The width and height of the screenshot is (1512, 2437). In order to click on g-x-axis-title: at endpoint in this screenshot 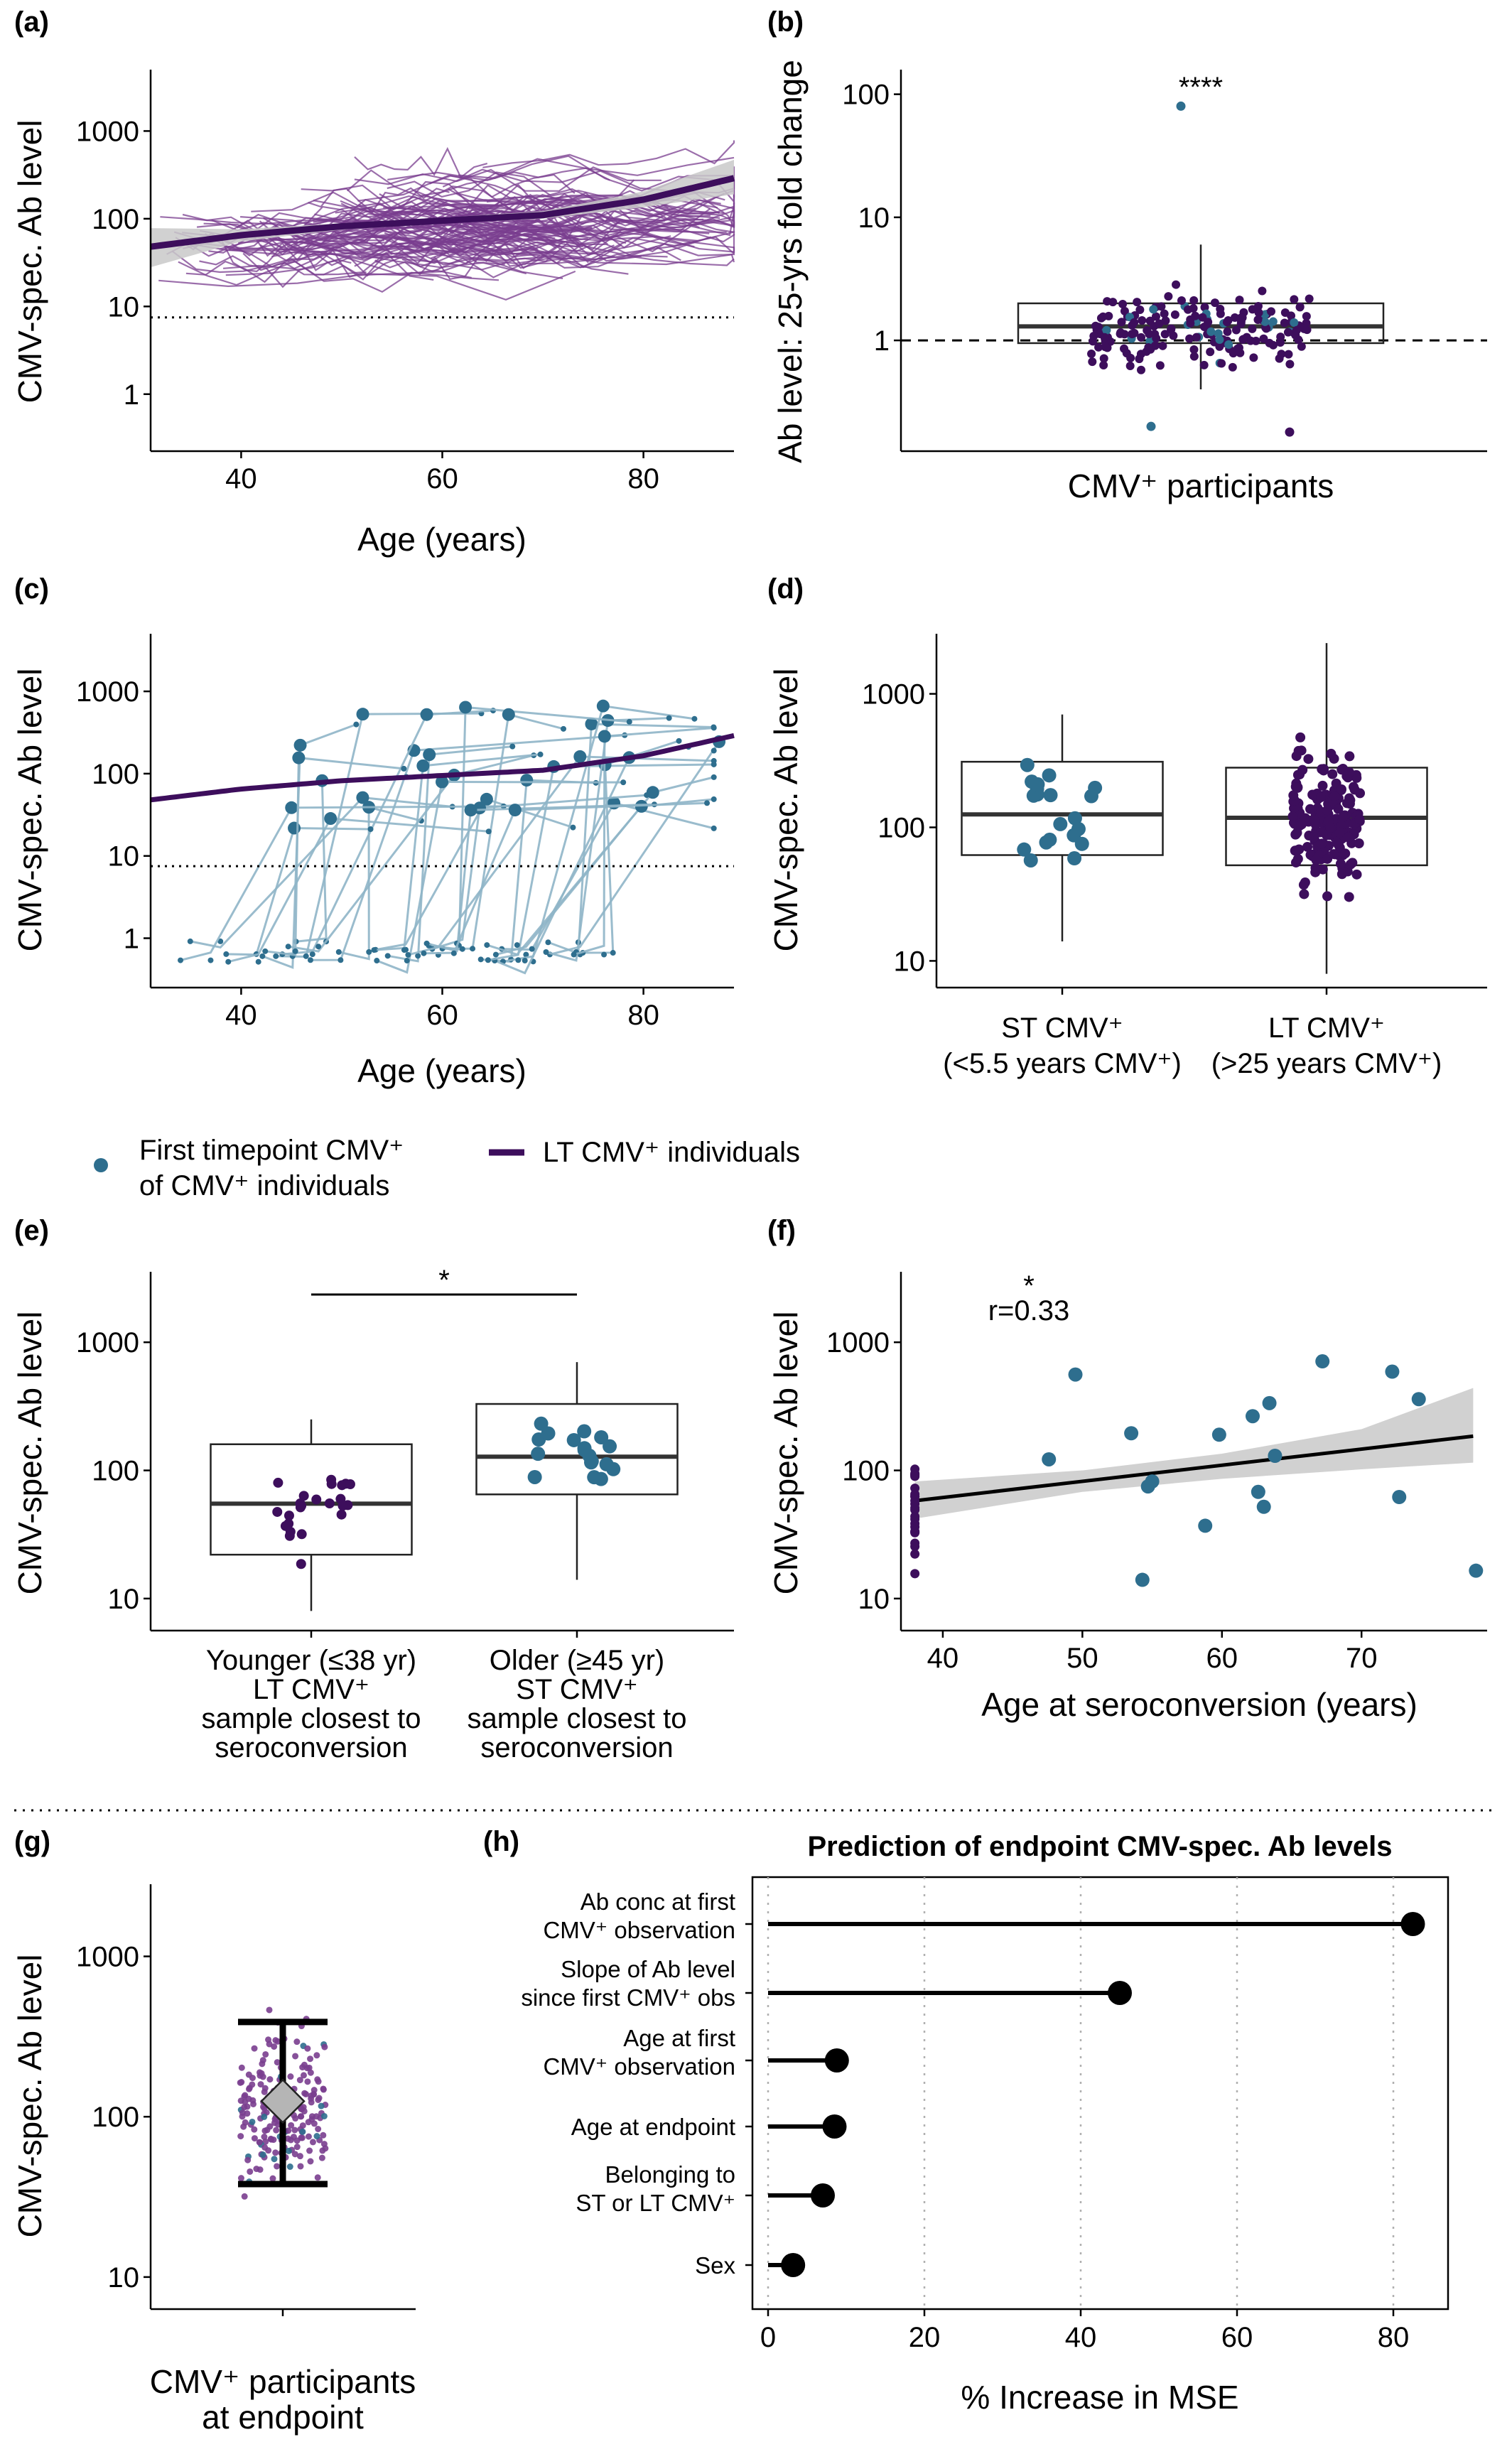, I will do `click(283, 2417)`.